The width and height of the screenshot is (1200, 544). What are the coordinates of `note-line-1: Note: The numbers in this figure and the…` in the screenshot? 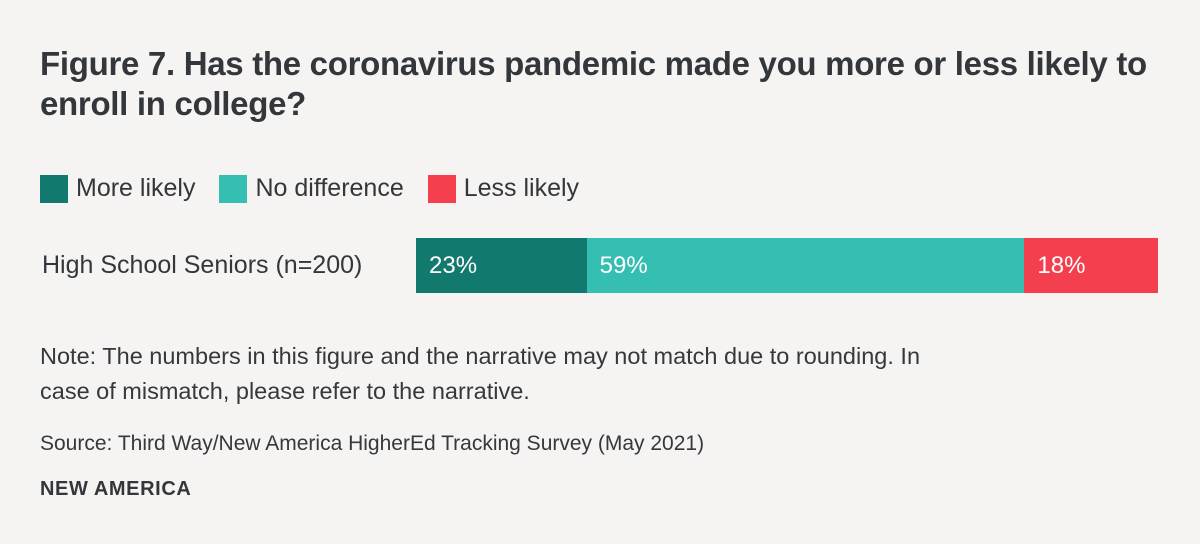 It's located at (480, 356).